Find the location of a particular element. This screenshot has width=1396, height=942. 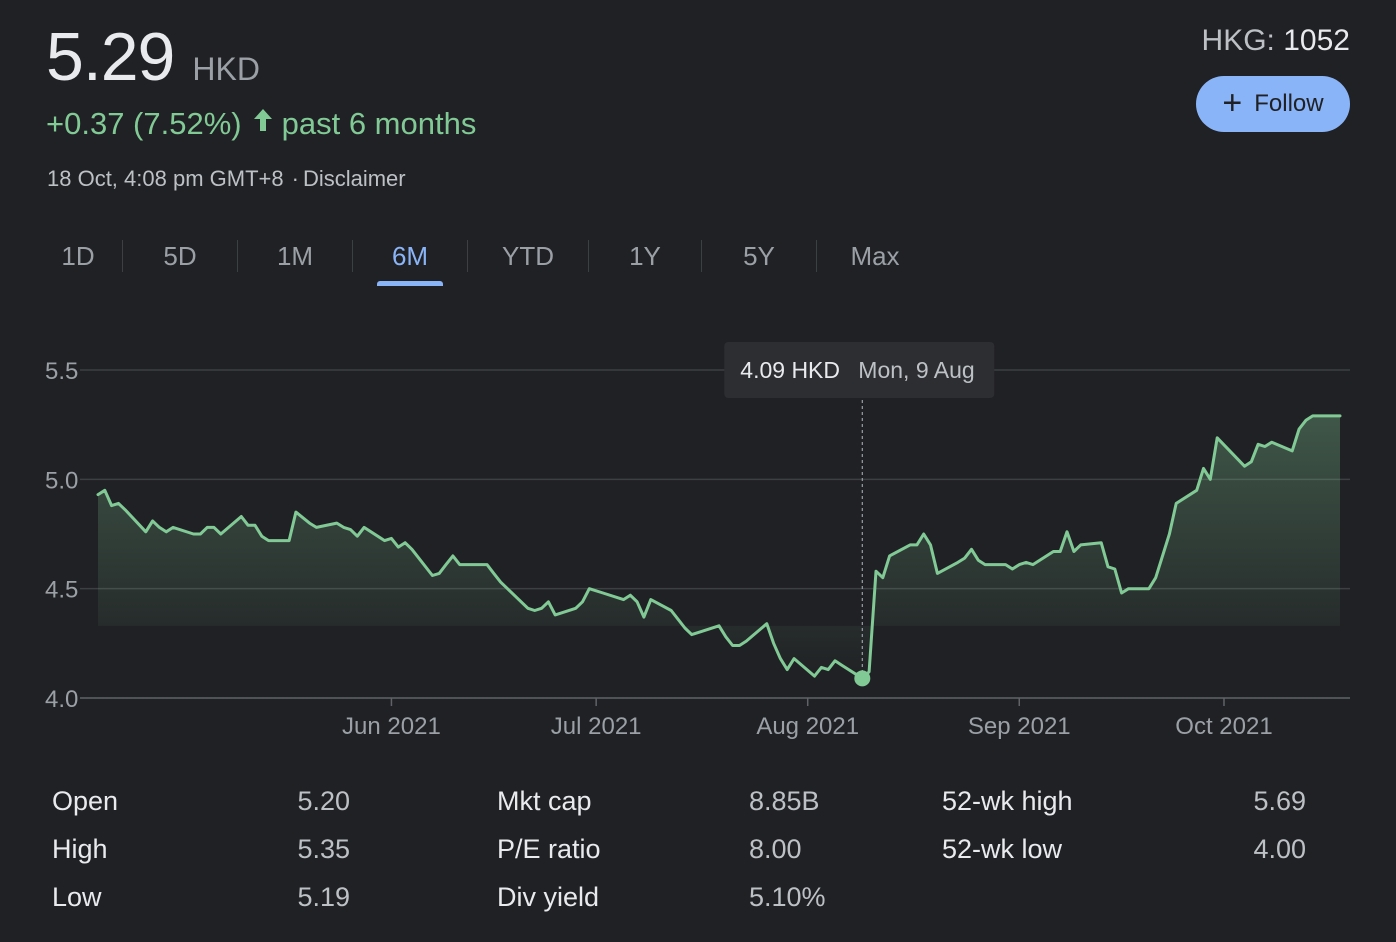

quote-meta: 18 Oct, 4:08 pm GMT+8 · Disclaimer is located at coordinates (226, 179).